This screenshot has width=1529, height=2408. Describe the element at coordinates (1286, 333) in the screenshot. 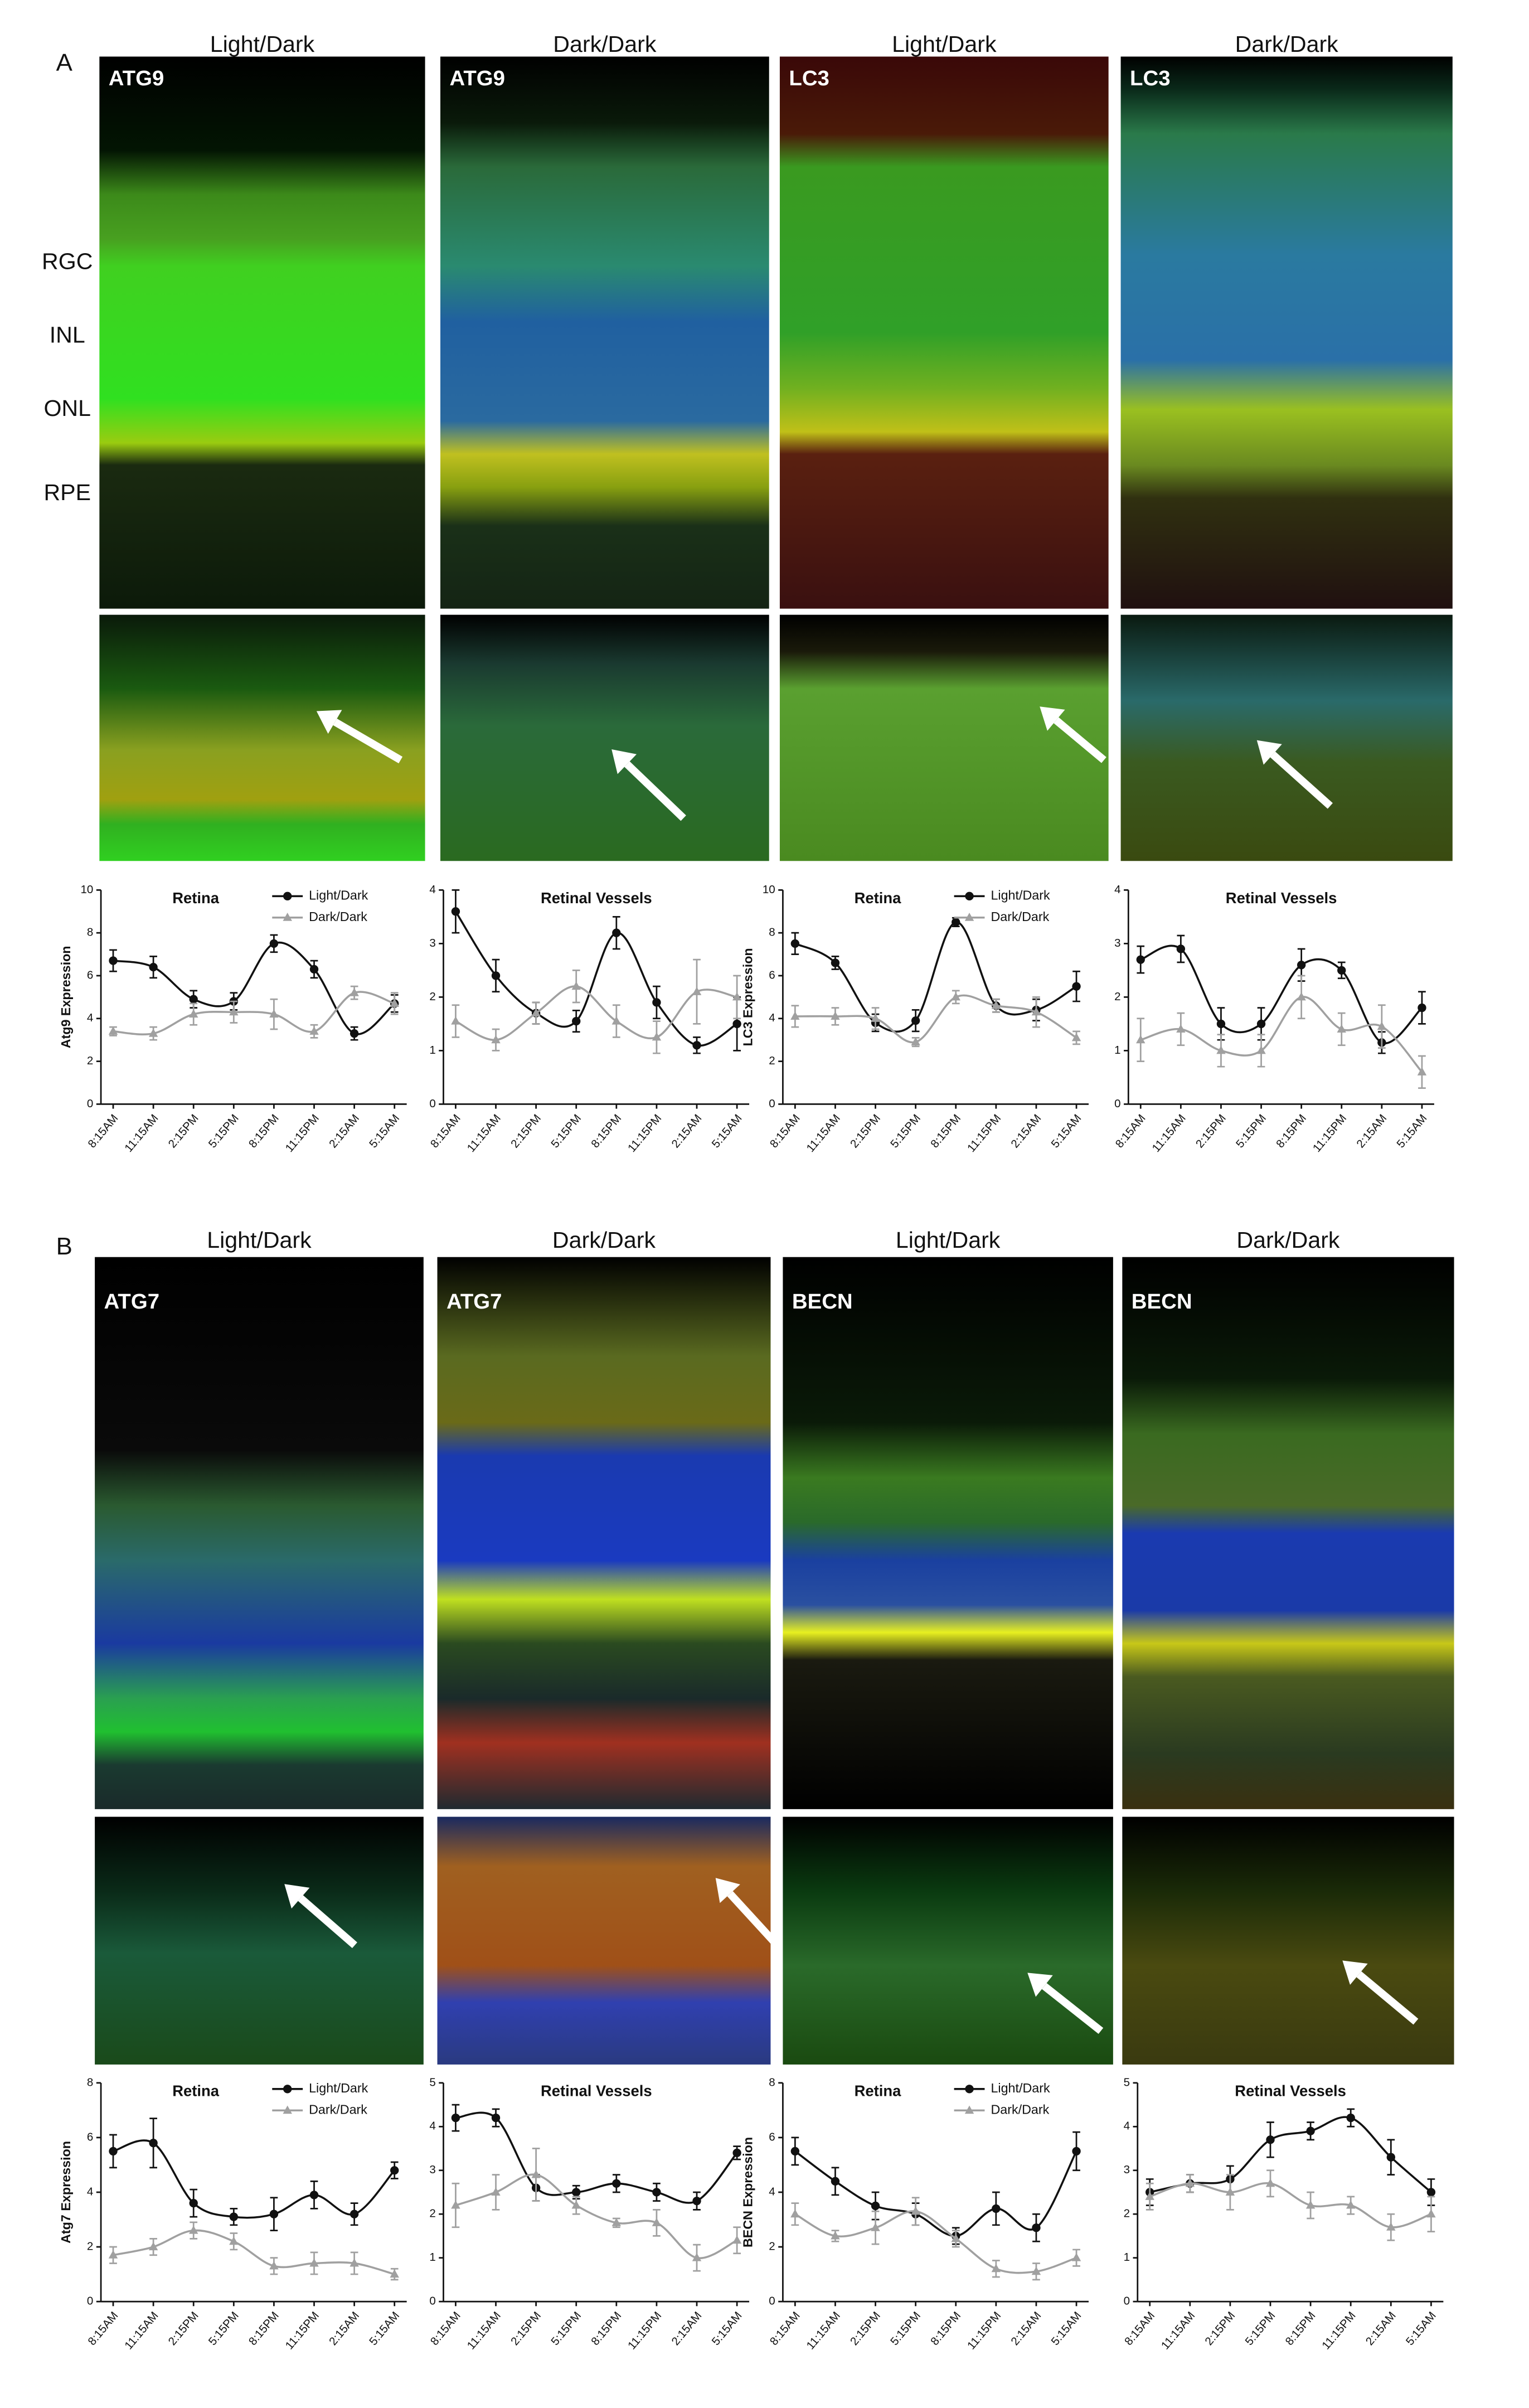

I see `micrograph` at that location.